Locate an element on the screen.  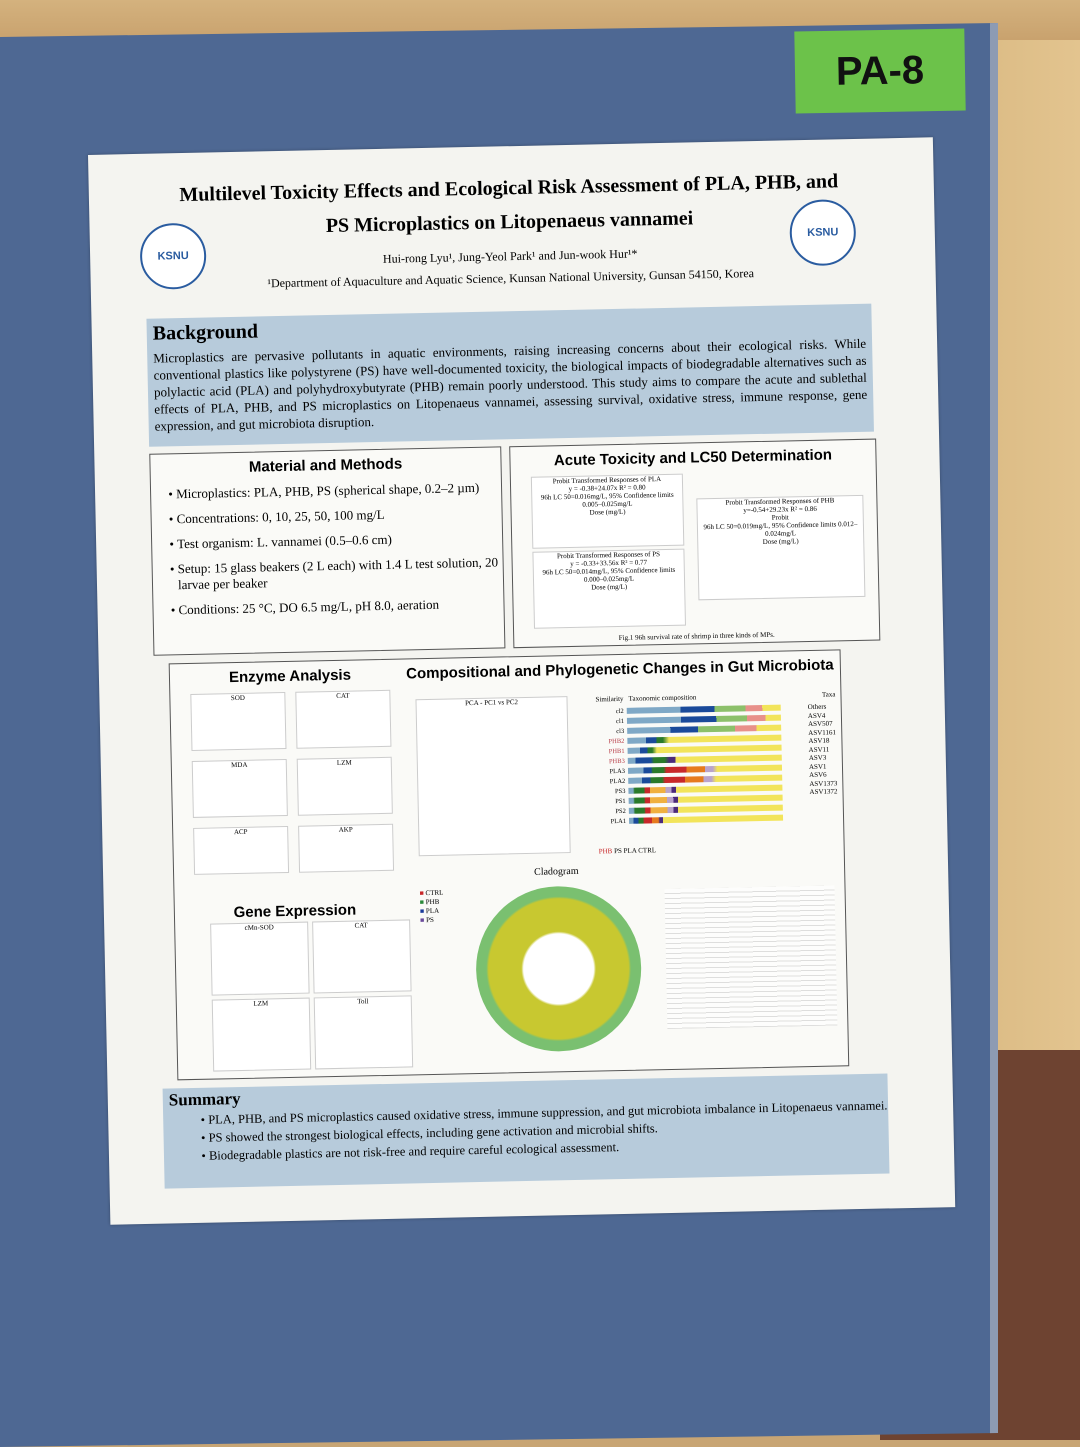
sample-label: PHB3 is located at coordinates (616, 761).